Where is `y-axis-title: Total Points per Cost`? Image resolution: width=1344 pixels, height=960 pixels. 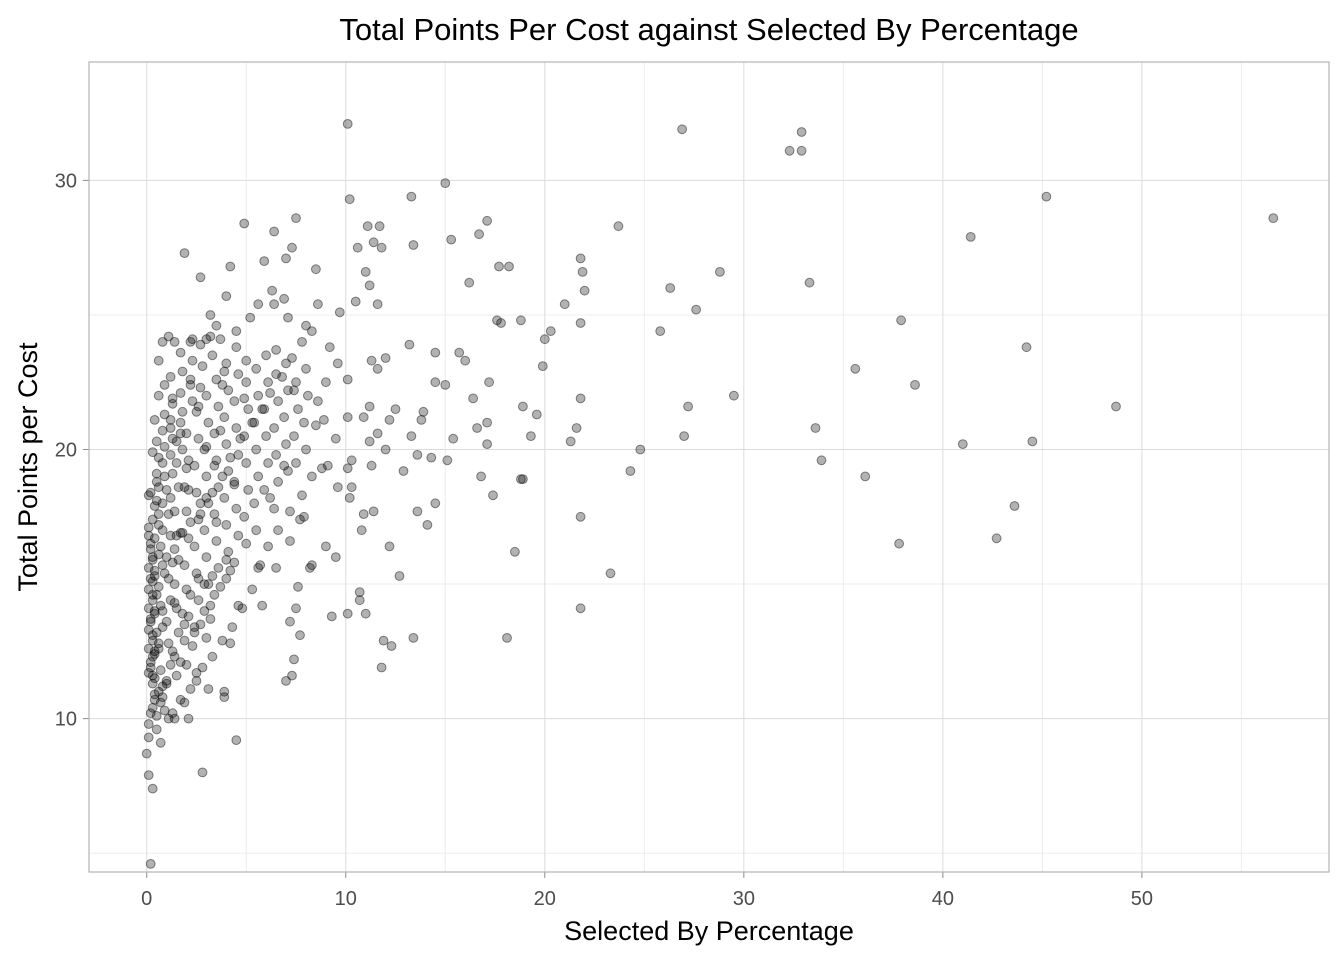
y-axis-title: Total Points per Cost is located at coordinates (28, 467).